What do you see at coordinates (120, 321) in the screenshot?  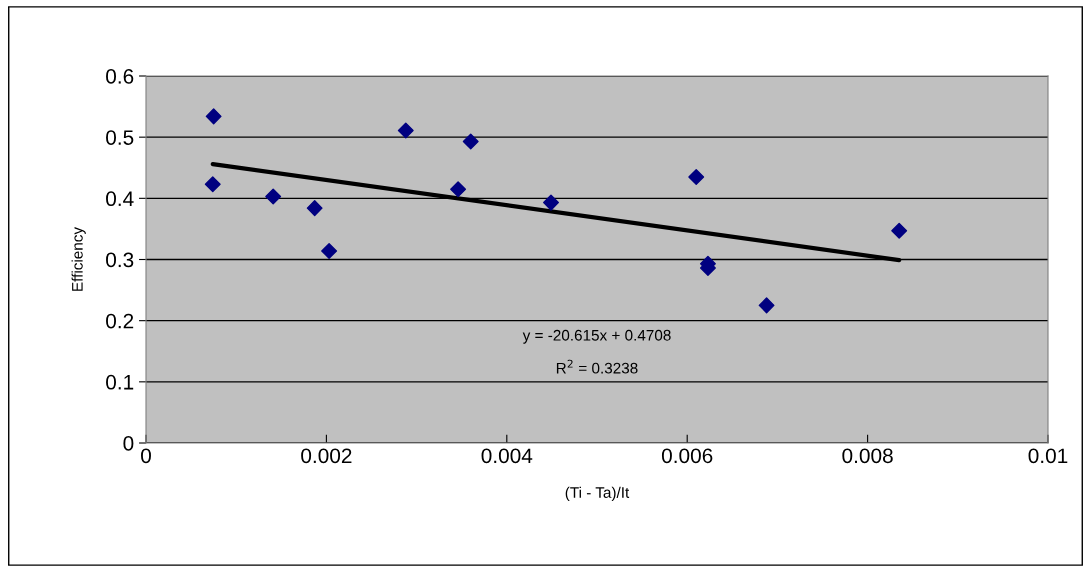 I see `y-tick-label: 0.2` at bounding box center [120, 321].